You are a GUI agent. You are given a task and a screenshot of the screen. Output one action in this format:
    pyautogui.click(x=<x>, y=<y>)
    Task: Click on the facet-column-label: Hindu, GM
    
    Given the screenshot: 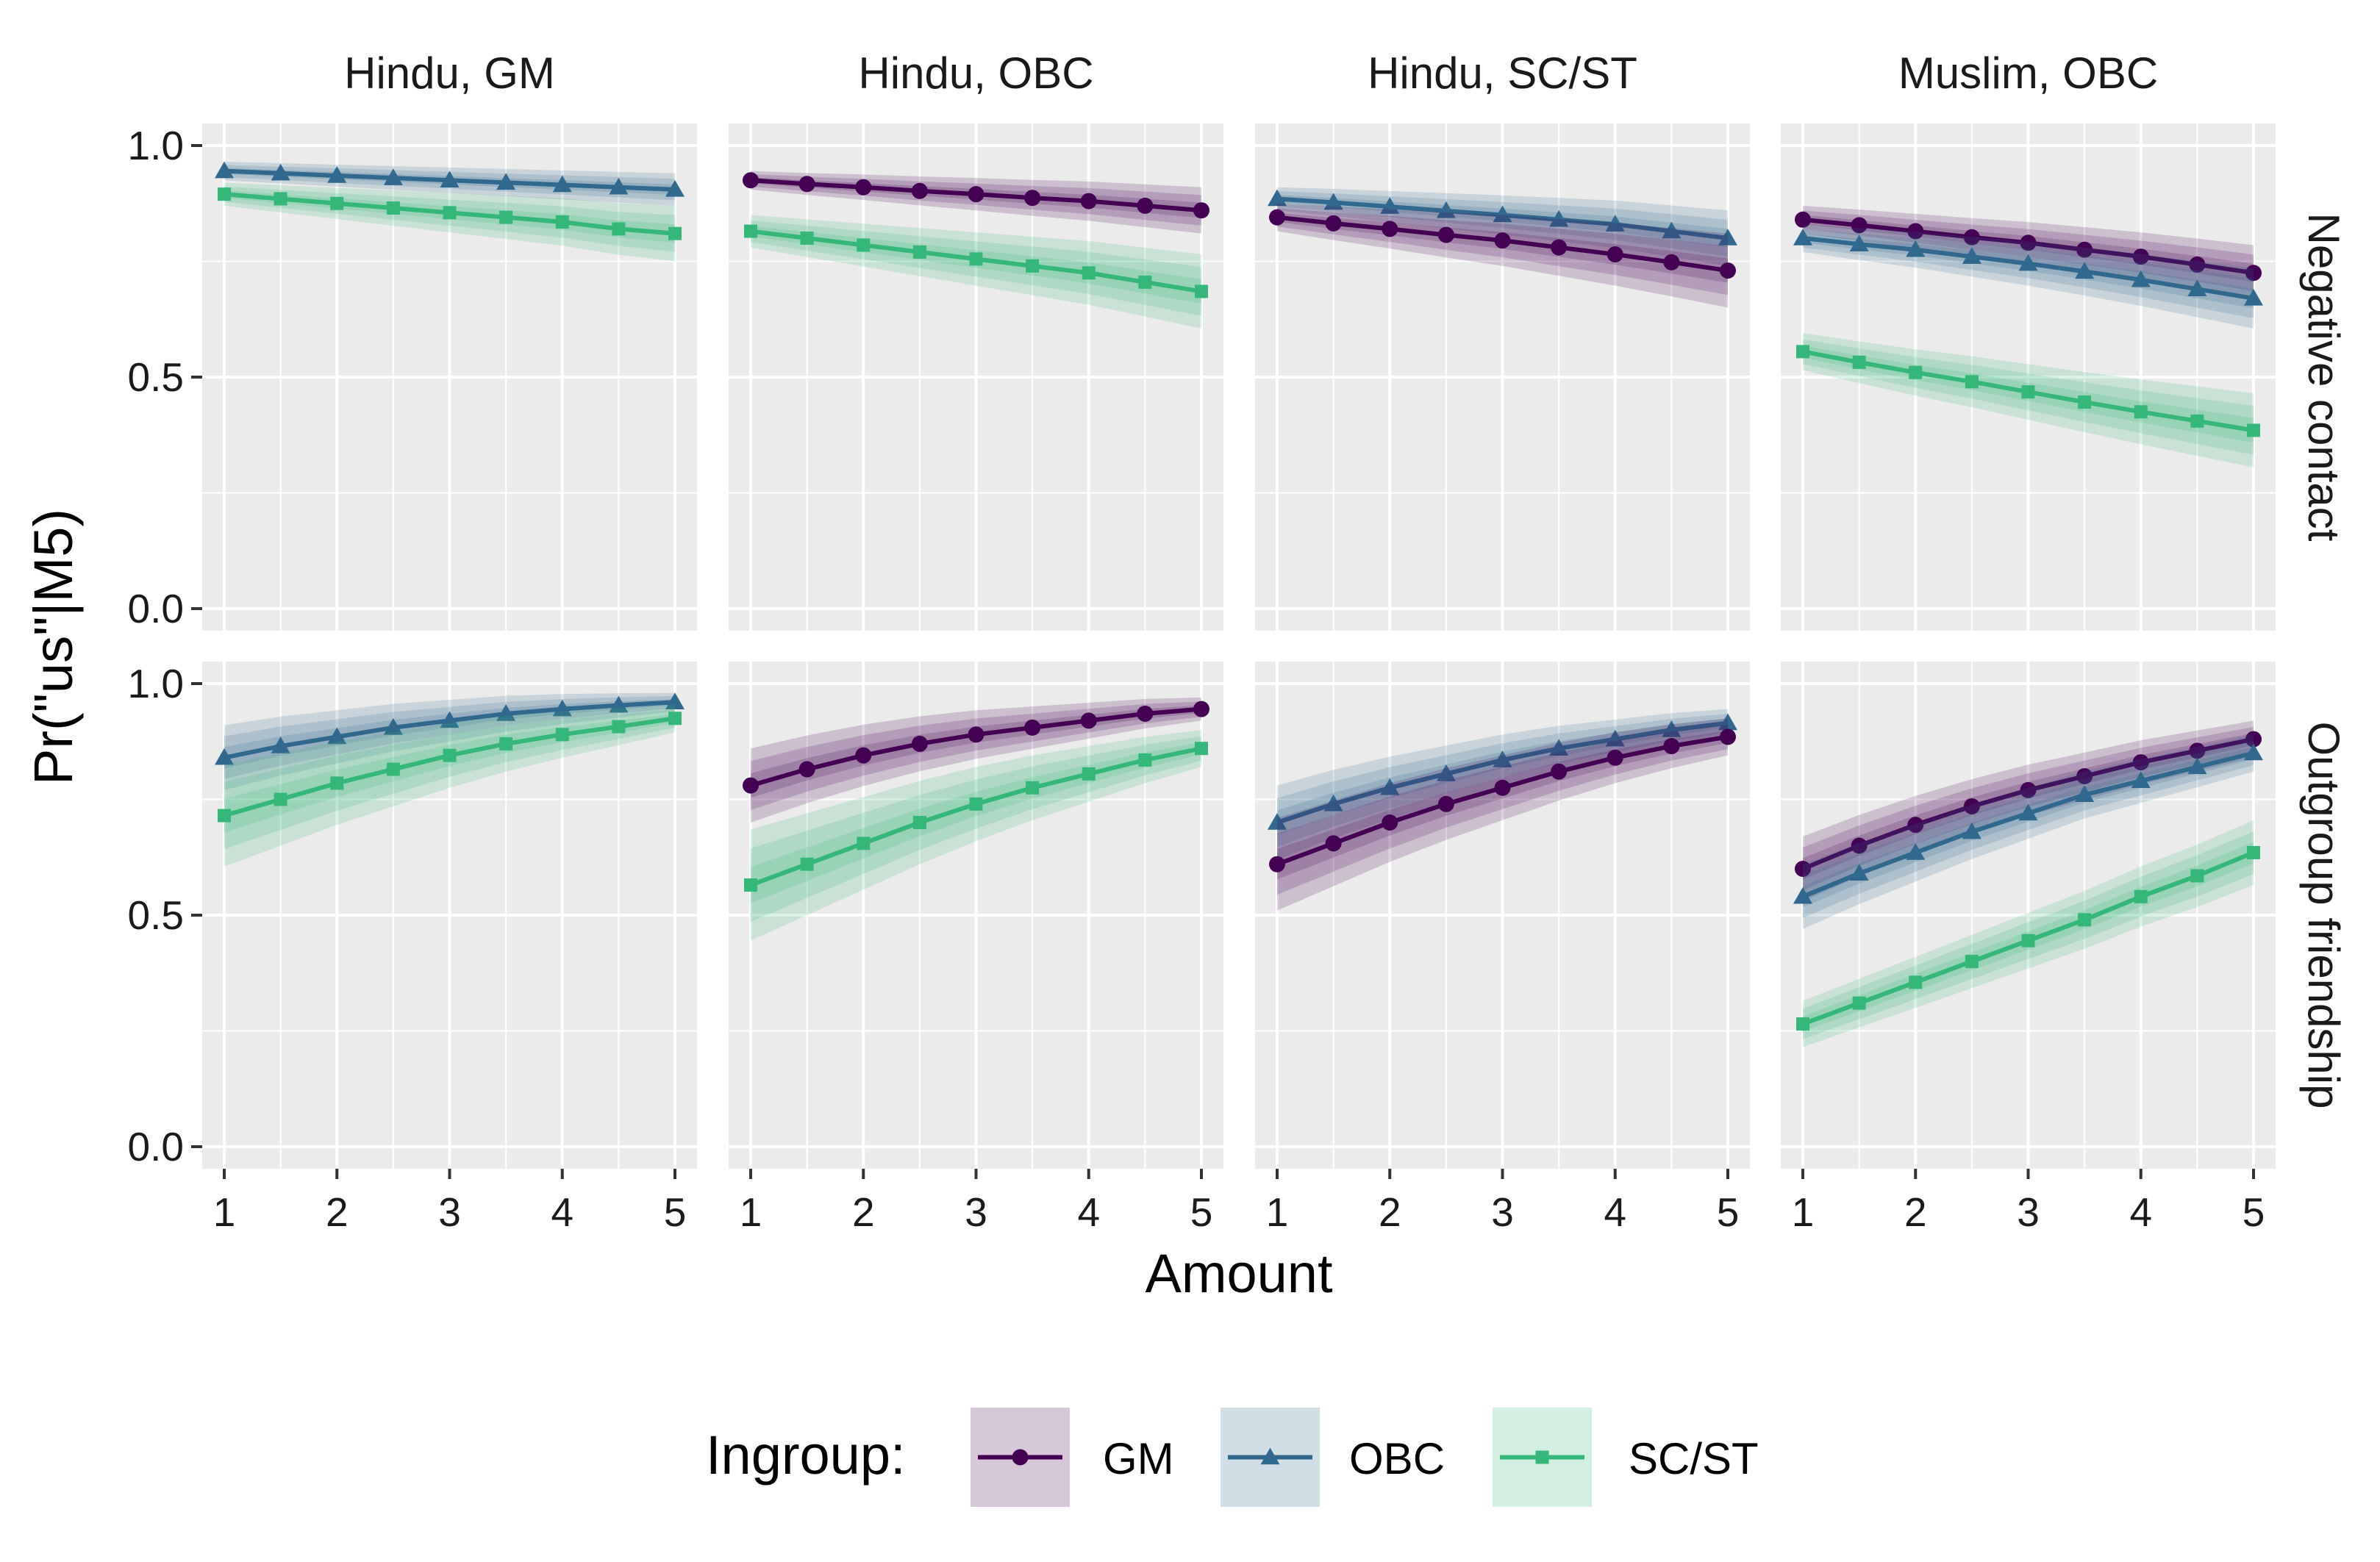 What is the action you would take?
    pyautogui.click(x=449, y=74)
    